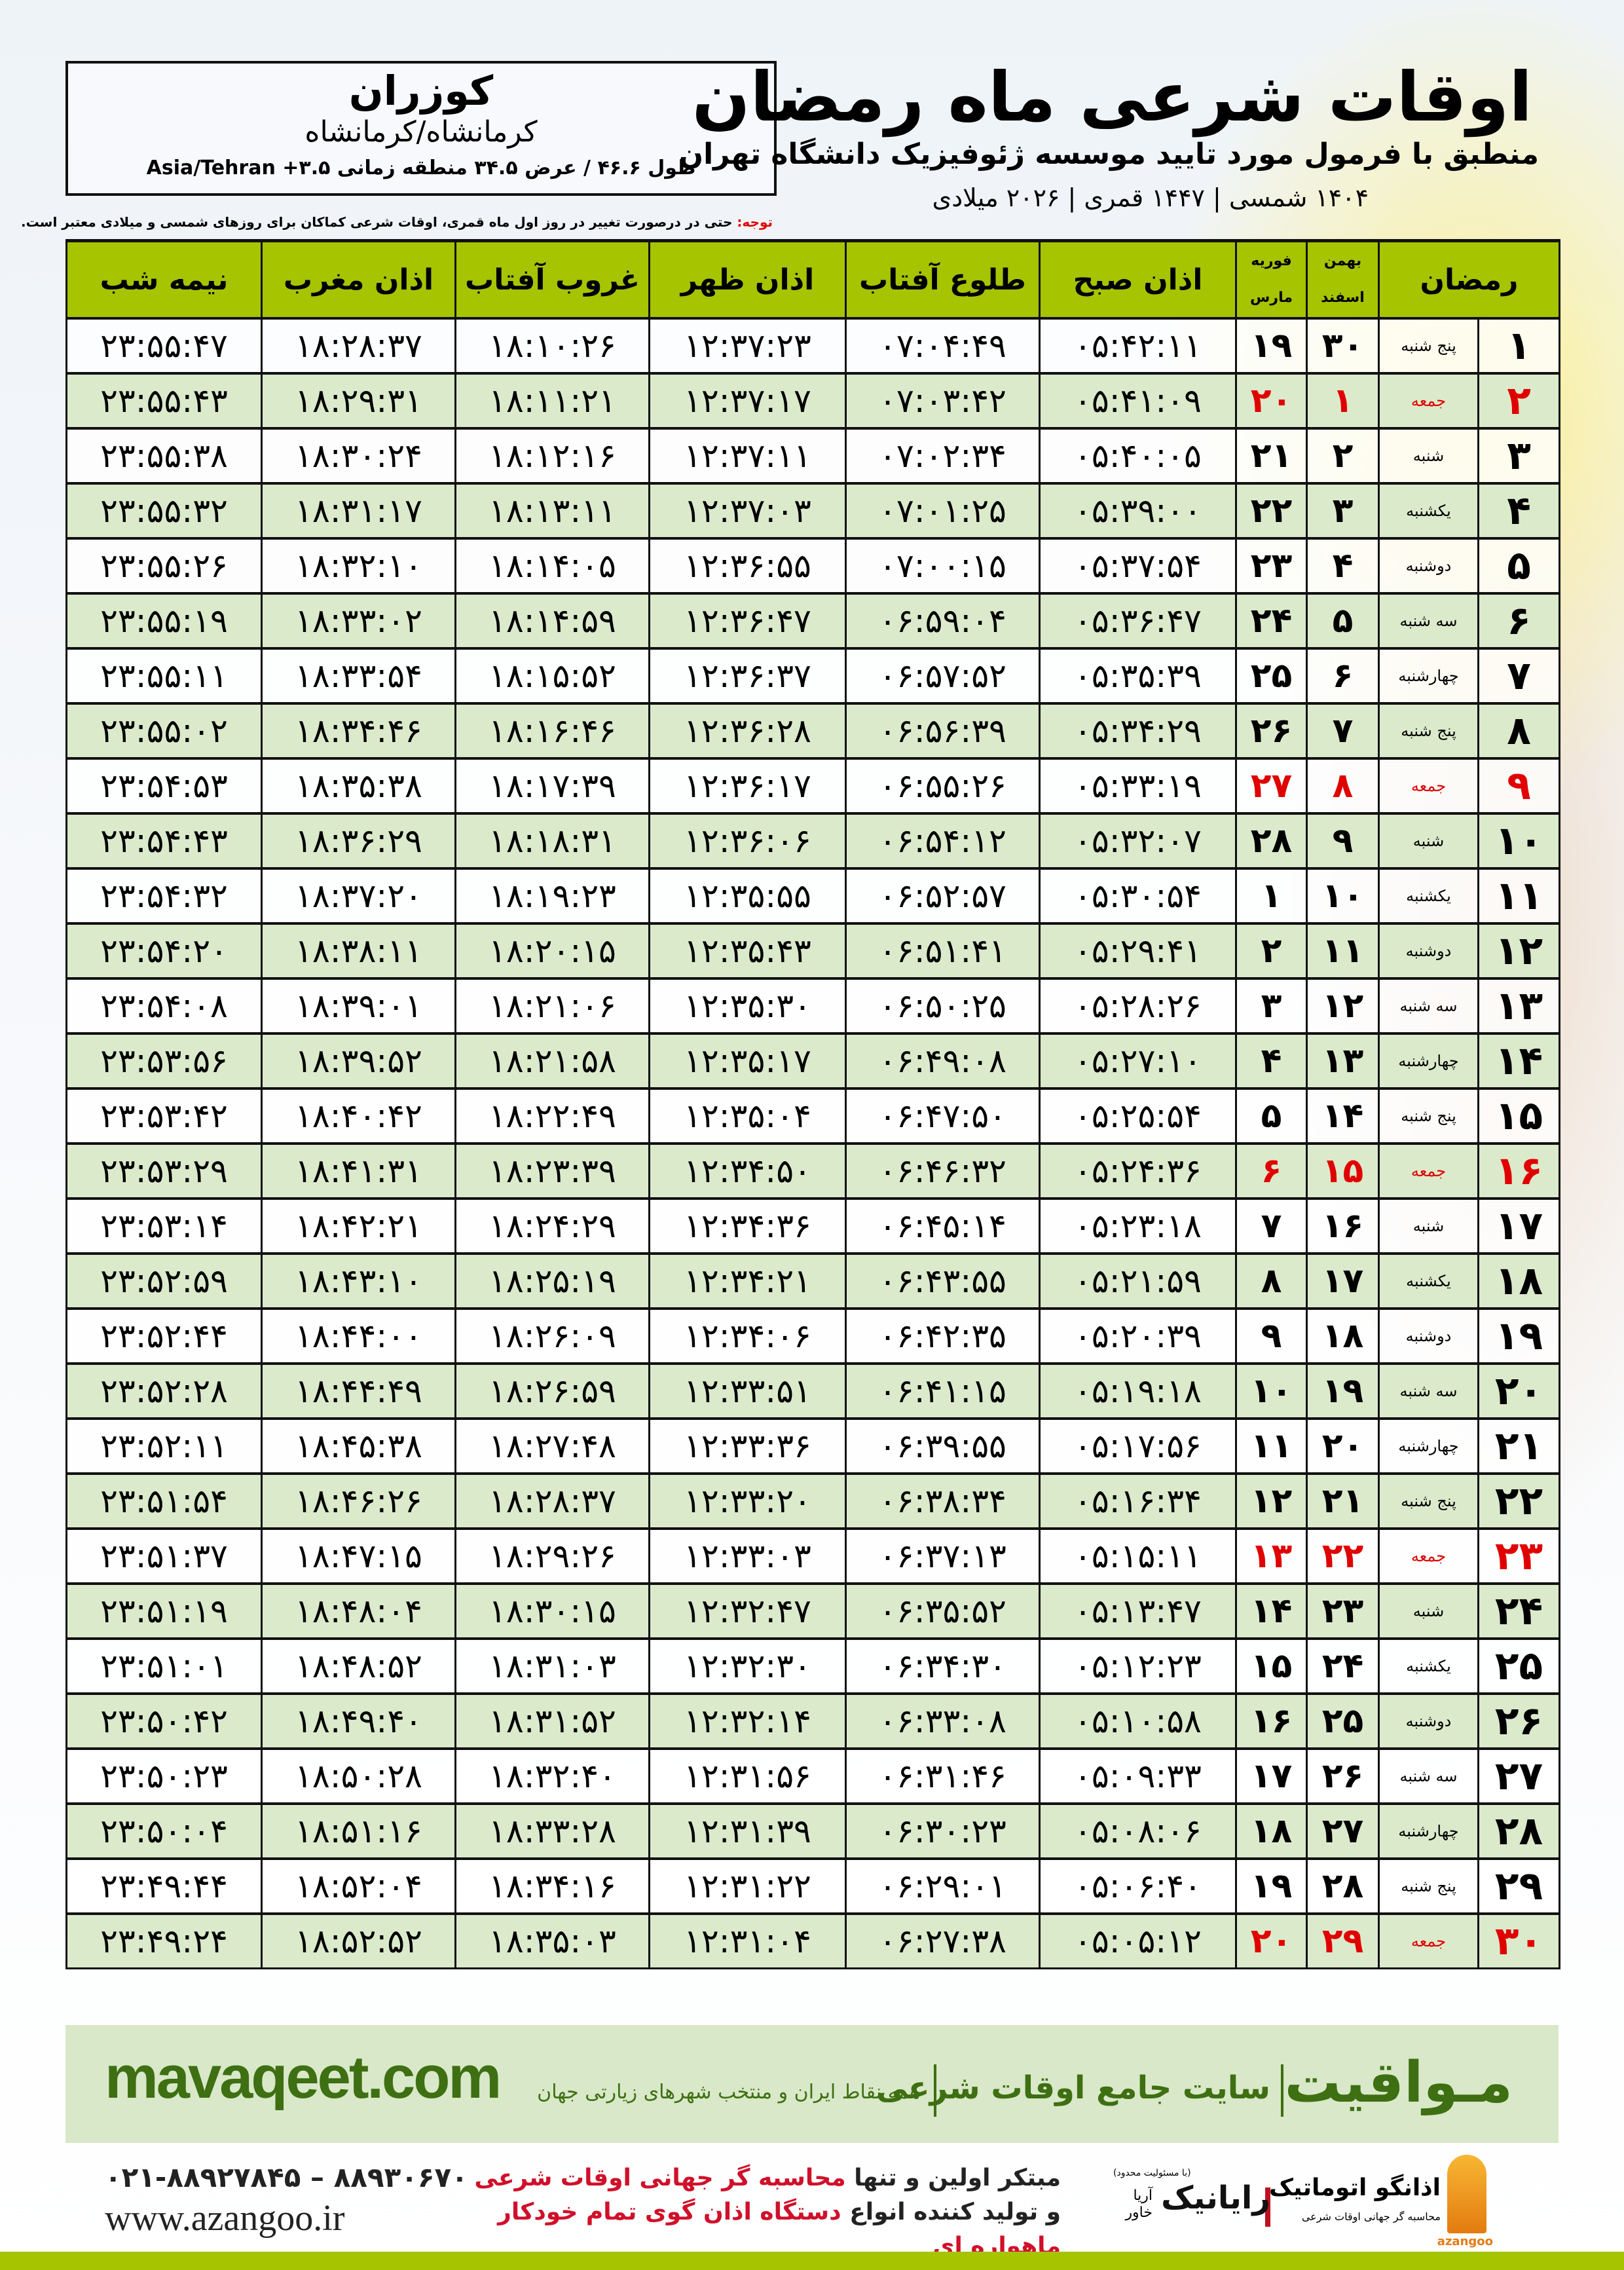 Image resolution: width=1624 pixels, height=2270 pixels. I want to click on header-ramadan: رمضان, so click(1469, 279).